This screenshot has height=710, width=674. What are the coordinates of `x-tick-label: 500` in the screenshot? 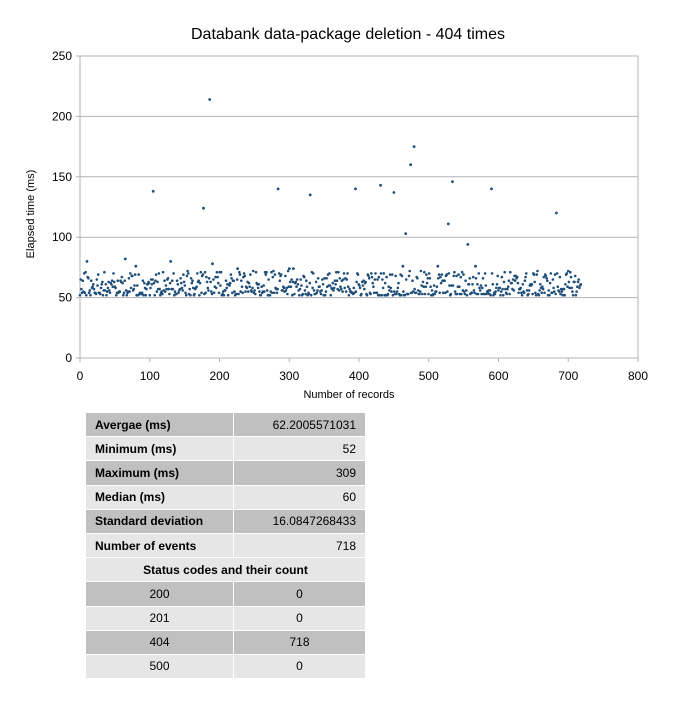 It's located at (429, 376).